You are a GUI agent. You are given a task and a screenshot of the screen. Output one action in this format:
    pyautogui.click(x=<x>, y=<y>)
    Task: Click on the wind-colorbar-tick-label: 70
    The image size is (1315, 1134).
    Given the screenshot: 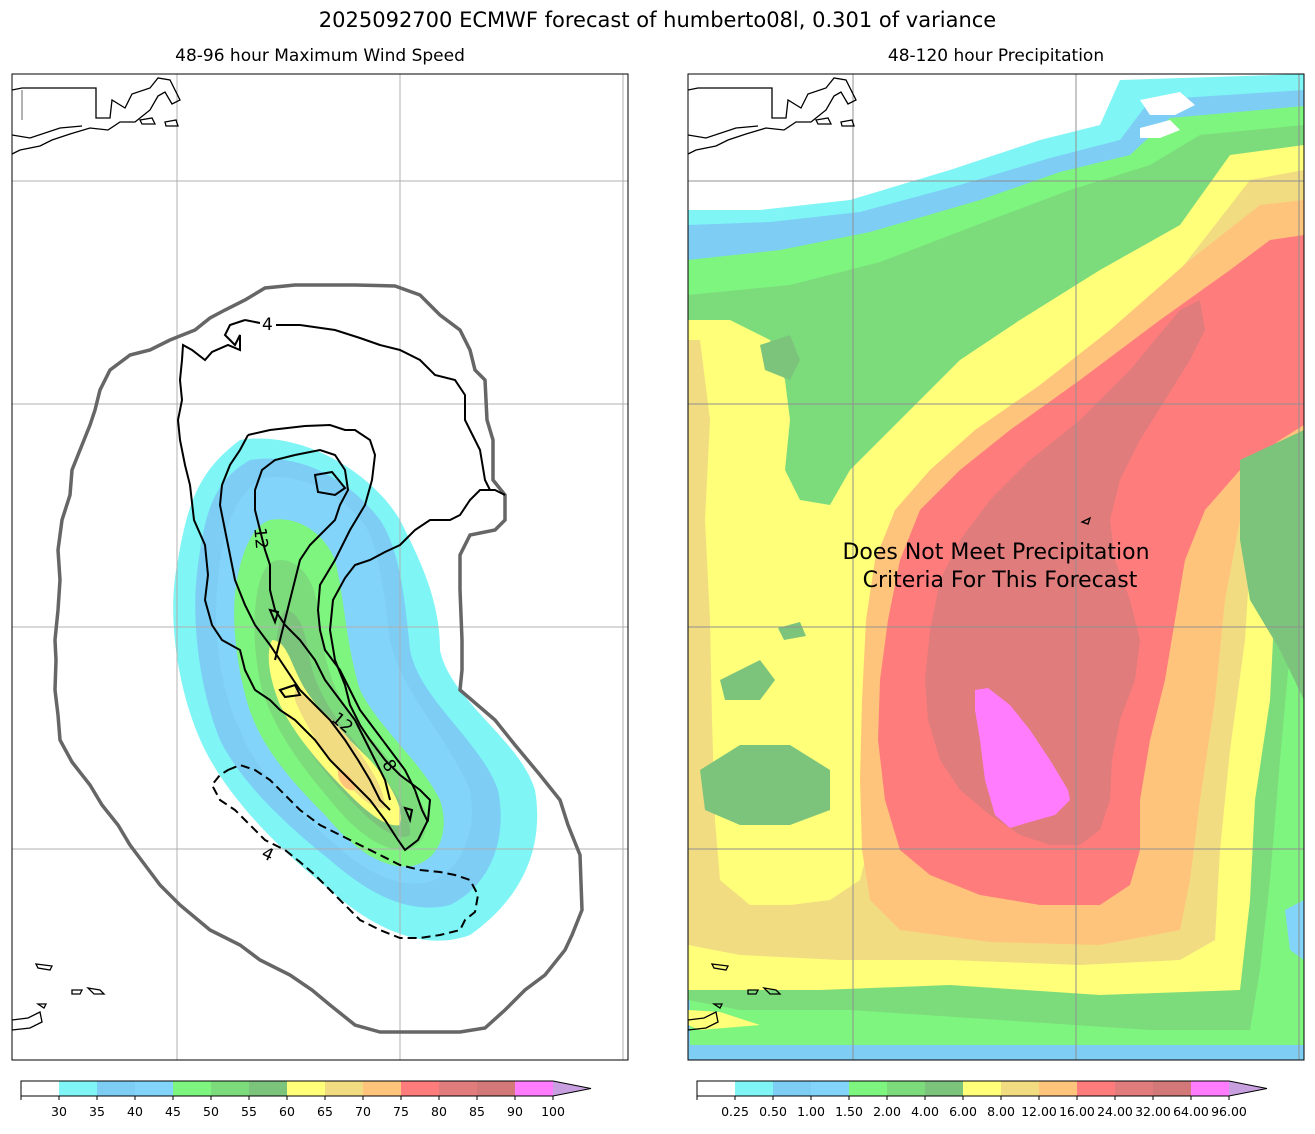 What is the action you would take?
    pyautogui.click(x=363, y=1111)
    